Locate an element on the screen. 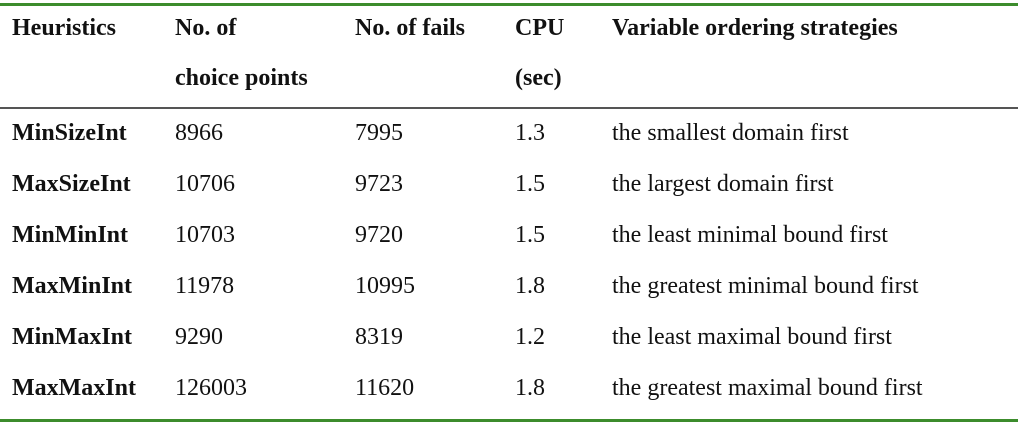  row-heading: MaxMaxInt is located at coordinates (74, 388).